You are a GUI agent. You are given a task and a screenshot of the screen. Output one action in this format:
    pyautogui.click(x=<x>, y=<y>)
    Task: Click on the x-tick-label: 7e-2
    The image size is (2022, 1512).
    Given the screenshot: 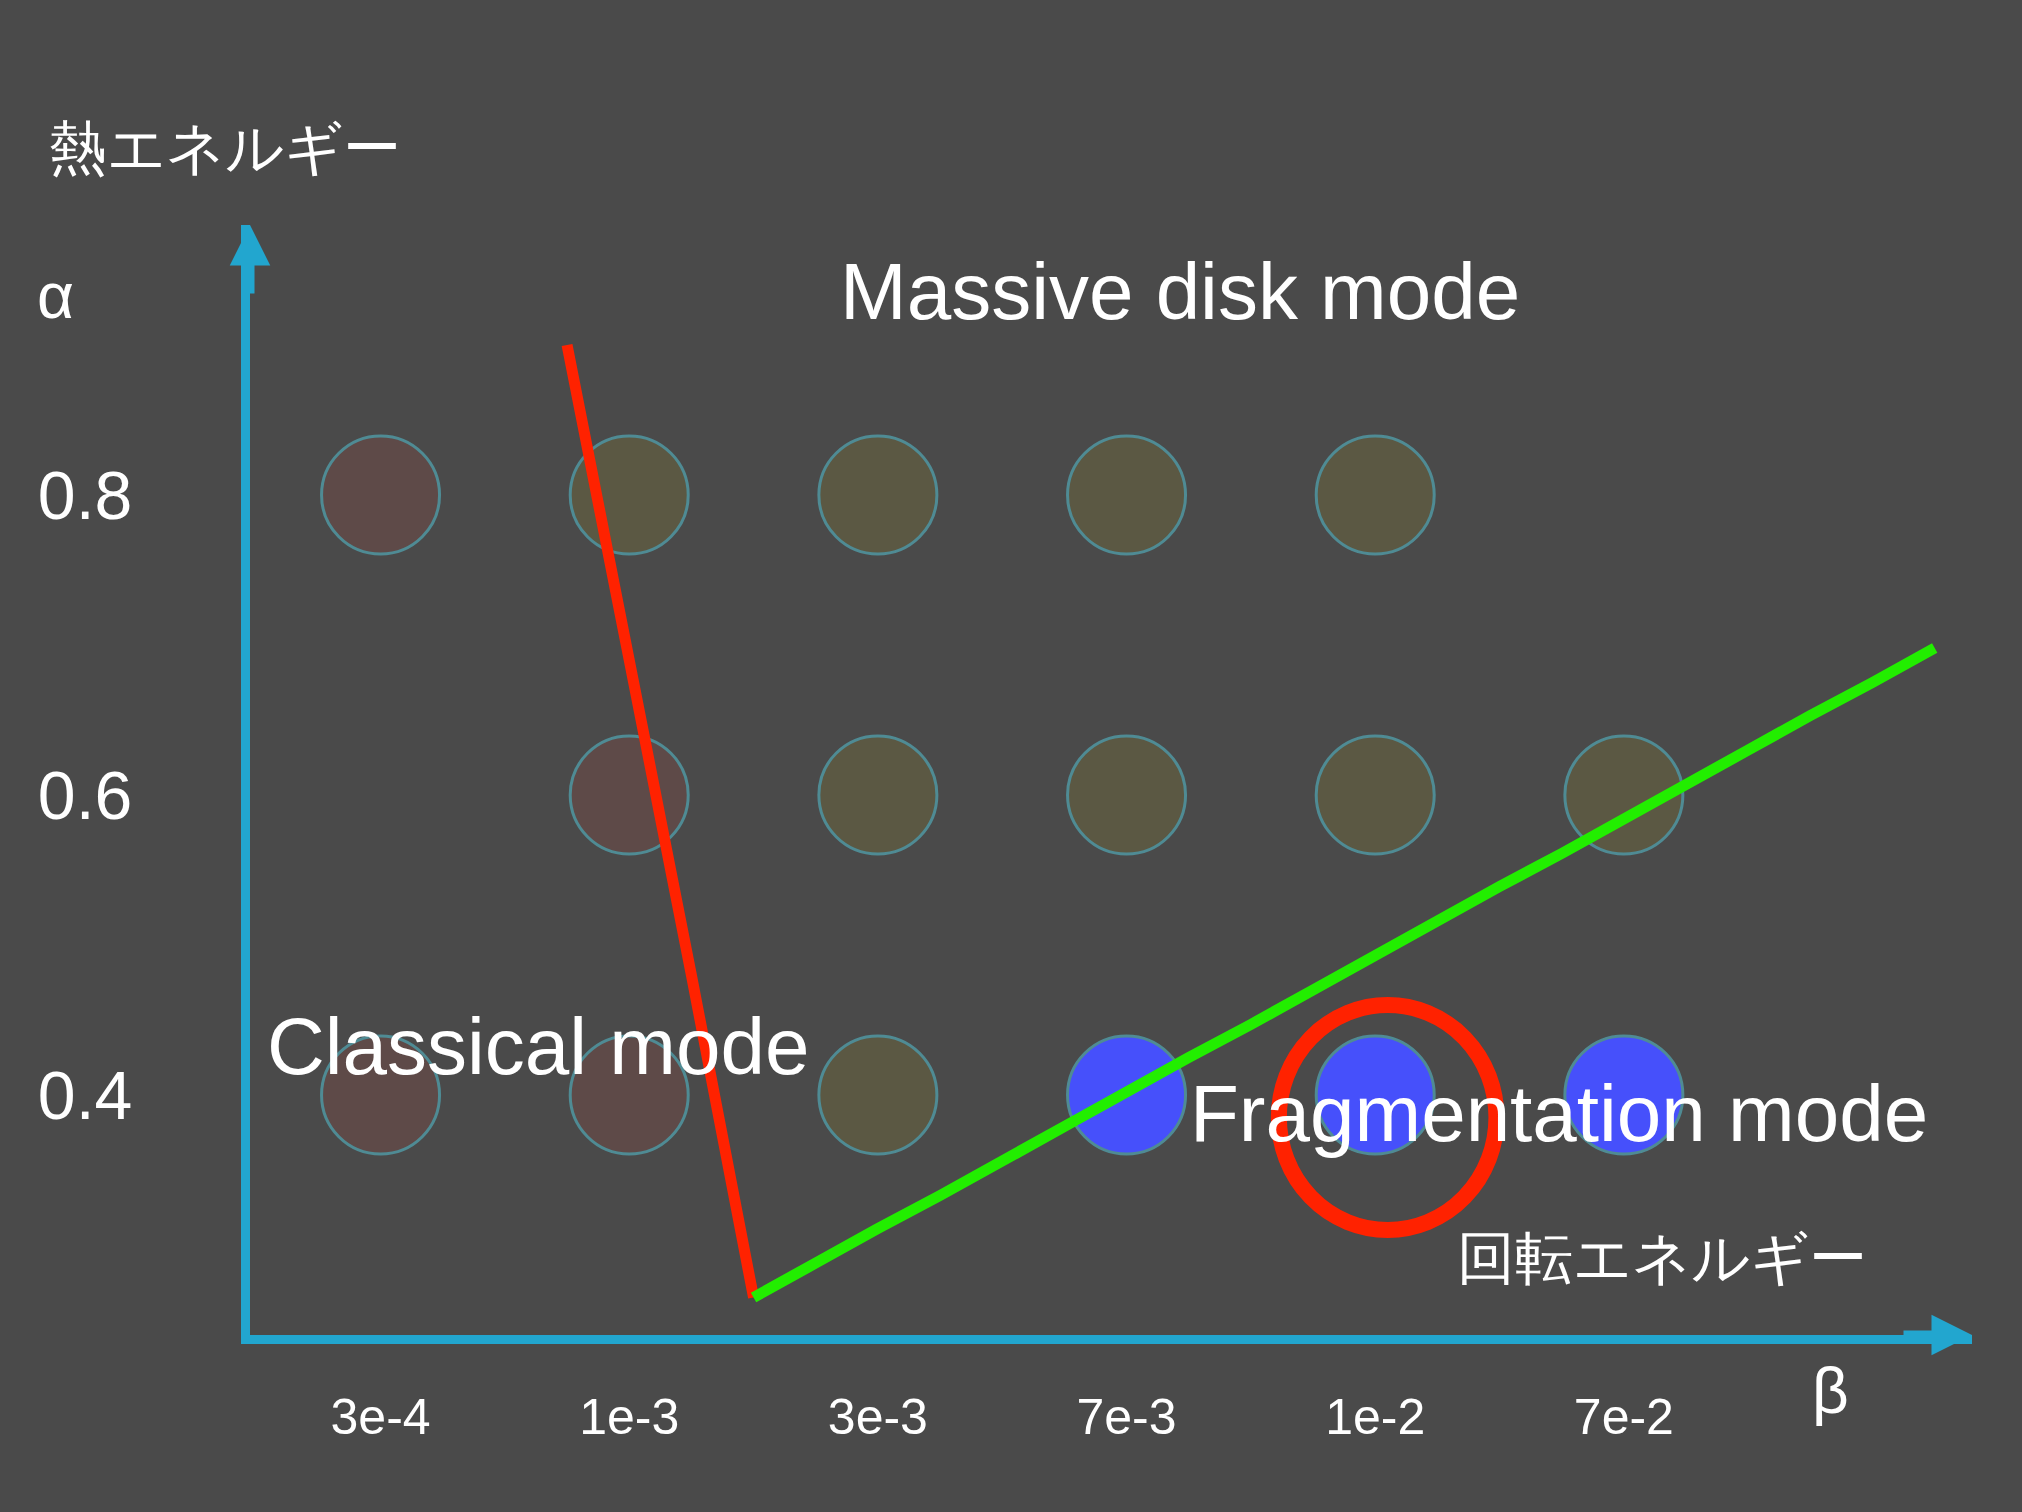 What is the action you would take?
    pyautogui.click(x=1623, y=1417)
    